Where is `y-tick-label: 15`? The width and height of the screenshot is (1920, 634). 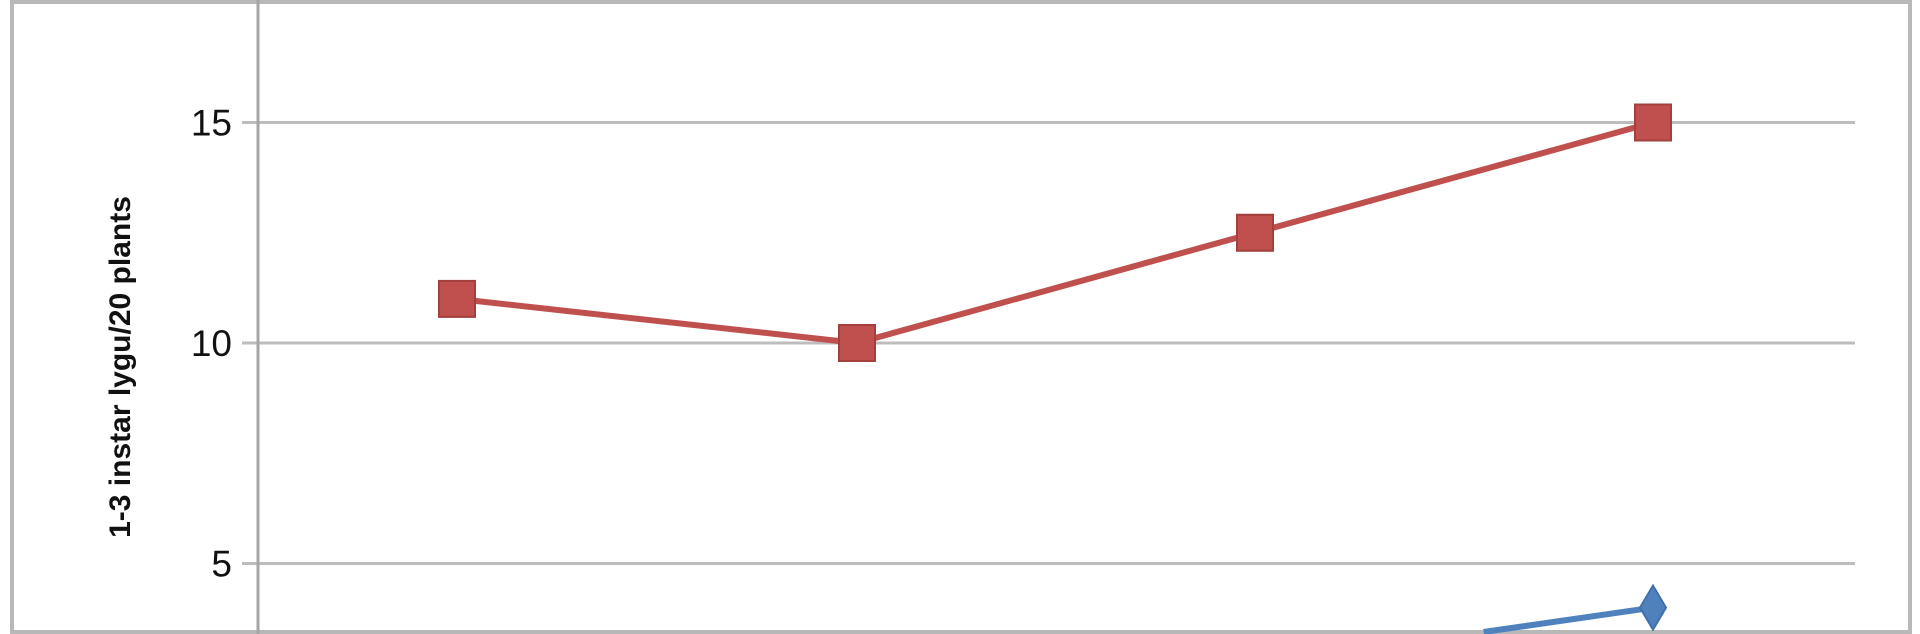
y-tick-label: 15 is located at coordinates (211, 123).